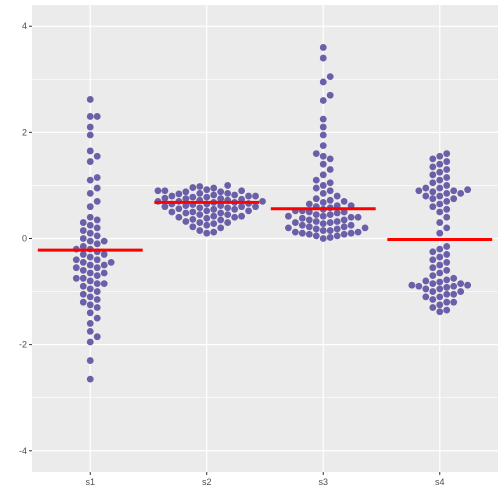 This screenshot has height=504, width=504. What do you see at coordinates (23, 451) in the screenshot?
I see `y-tick-label: -4` at bounding box center [23, 451].